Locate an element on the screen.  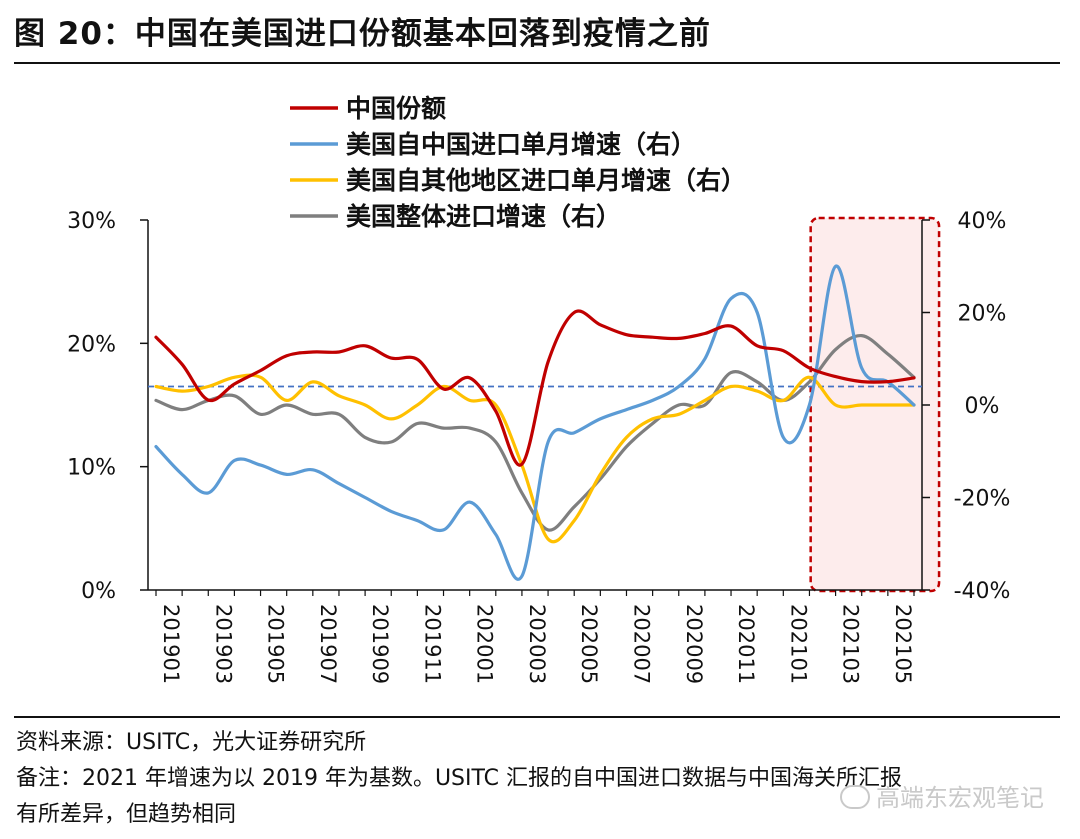
remark-note-line2: 有所差异，但趋势相同 is located at coordinates (126, 814).